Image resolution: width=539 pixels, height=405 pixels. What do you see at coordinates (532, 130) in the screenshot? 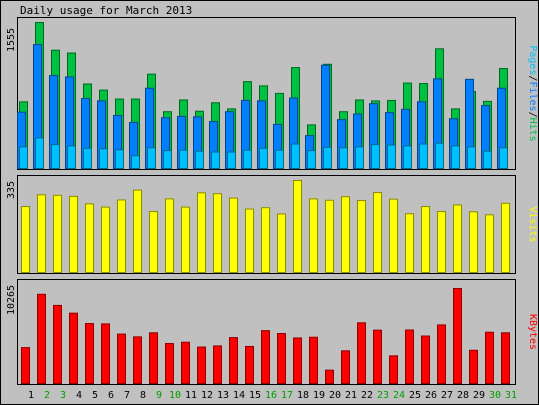
I see `hits-files-pages-series-label-part-4: Hits` at bounding box center [532, 130].